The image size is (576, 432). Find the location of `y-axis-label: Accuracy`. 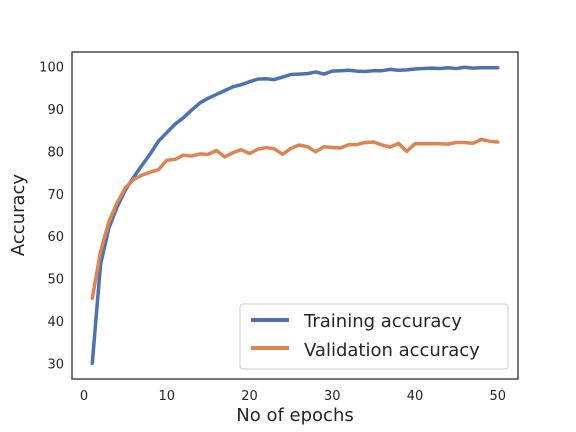

y-axis-label: Accuracy is located at coordinates (18, 215).